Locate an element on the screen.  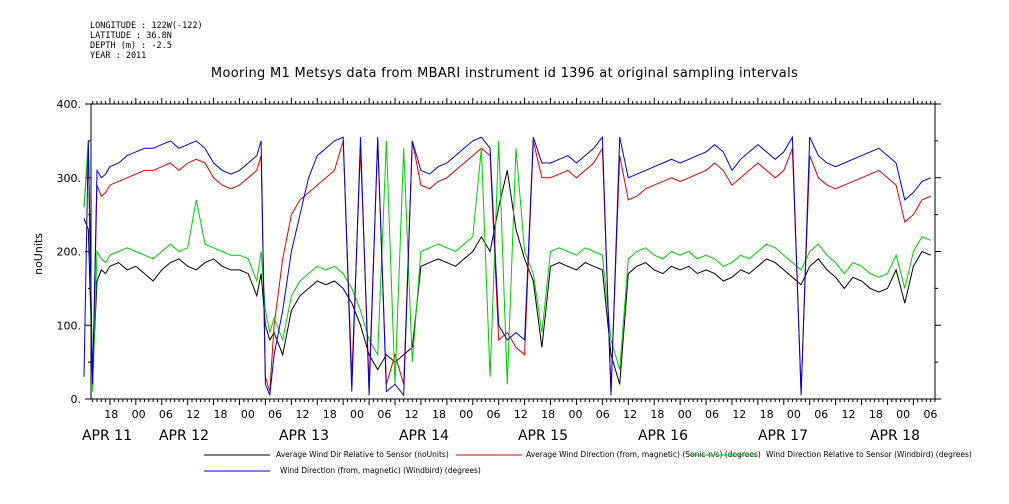
y-tick-label: 300. is located at coordinates (69, 178).